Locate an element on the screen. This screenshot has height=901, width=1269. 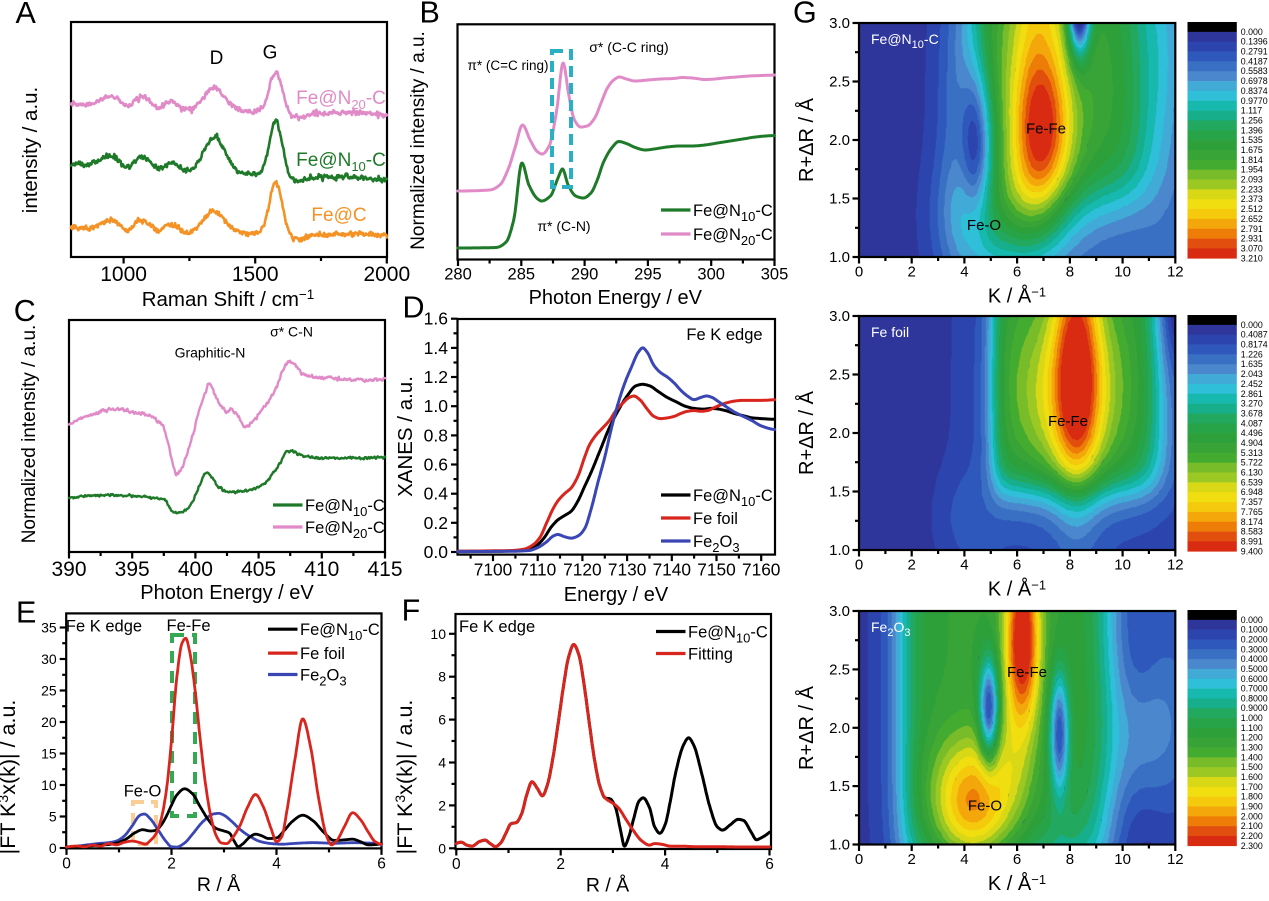
svg-text: A is located at coordinates (26, 15).